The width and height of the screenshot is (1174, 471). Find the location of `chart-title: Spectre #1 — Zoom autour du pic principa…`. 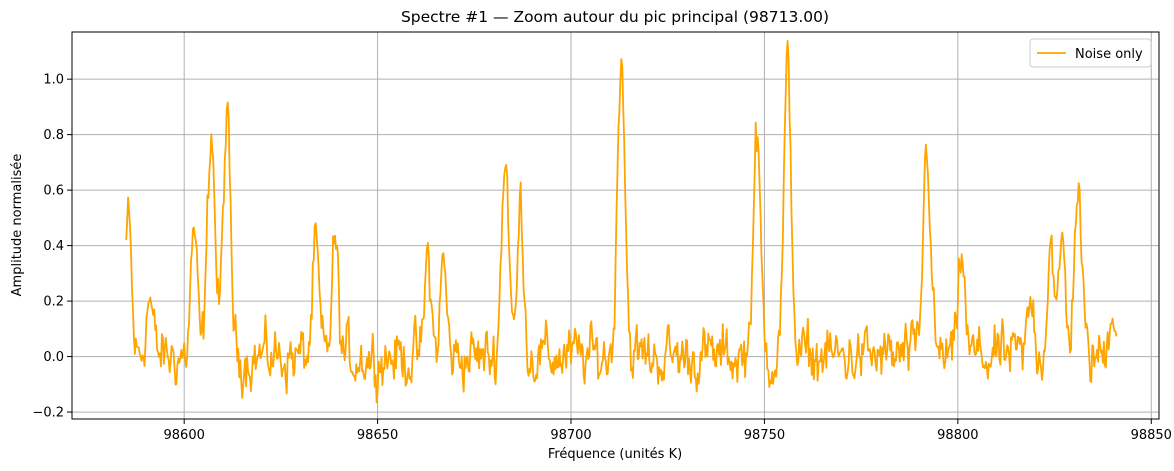

chart-title: Spectre #1 — Zoom autour du pic principa… is located at coordinates (615, 17).